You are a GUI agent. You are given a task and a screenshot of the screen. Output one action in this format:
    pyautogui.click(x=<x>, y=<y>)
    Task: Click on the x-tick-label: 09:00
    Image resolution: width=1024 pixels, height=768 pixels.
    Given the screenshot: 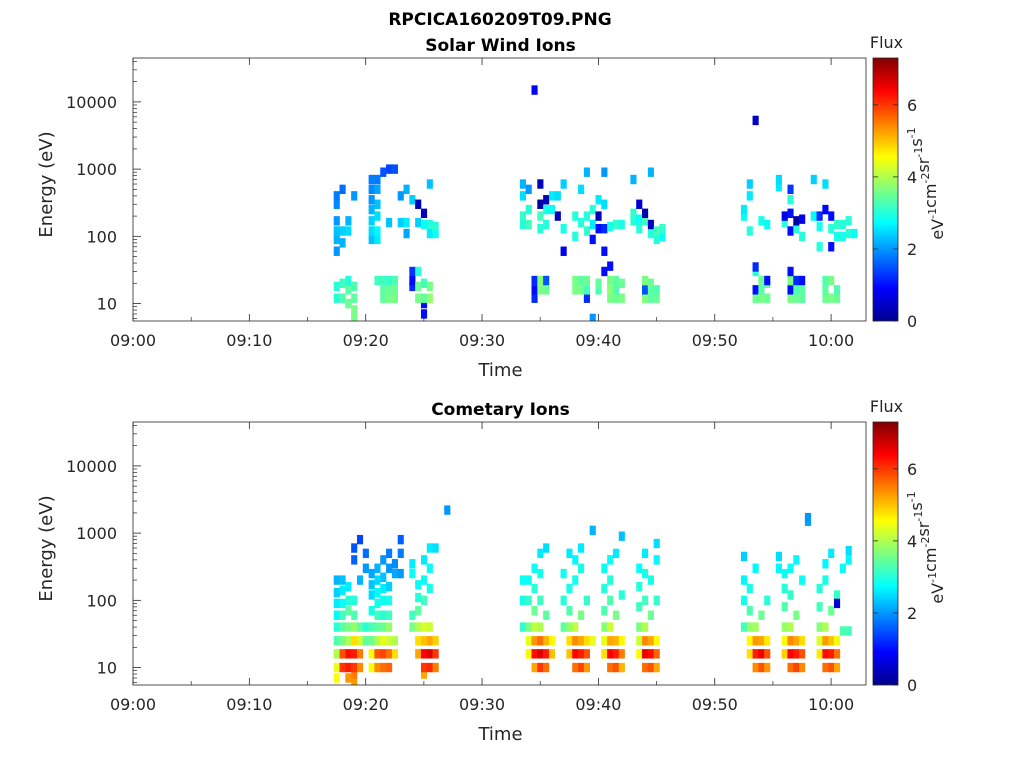 What is the action you would take?
    pyautogui.click(x=133, y=704)
    